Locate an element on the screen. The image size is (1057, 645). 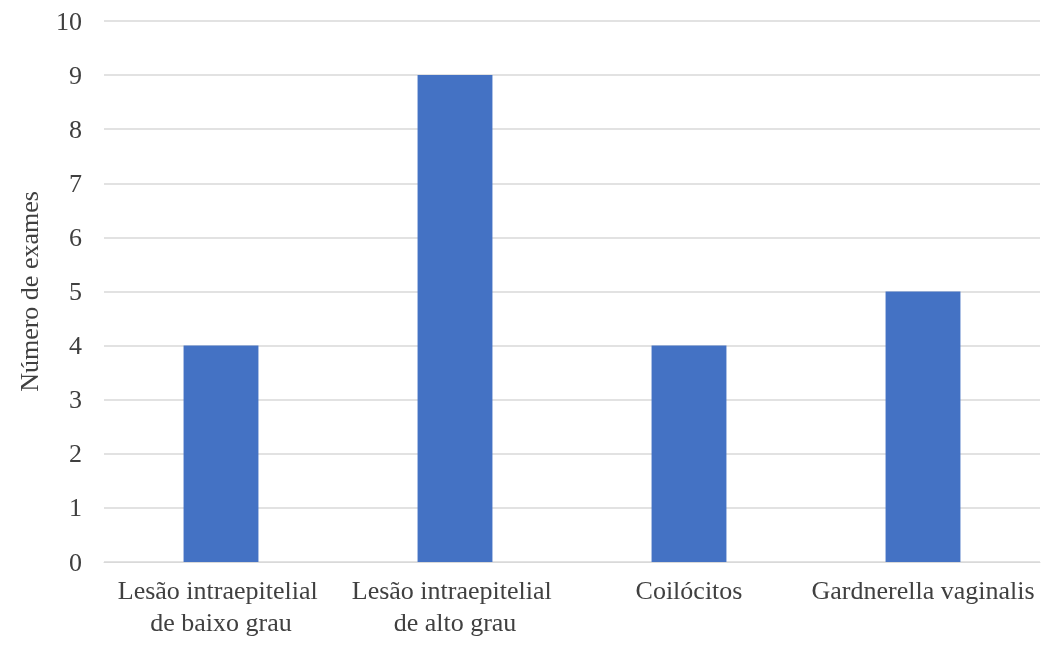
y-tick-label: 7 is located at coordinates (75, 183).